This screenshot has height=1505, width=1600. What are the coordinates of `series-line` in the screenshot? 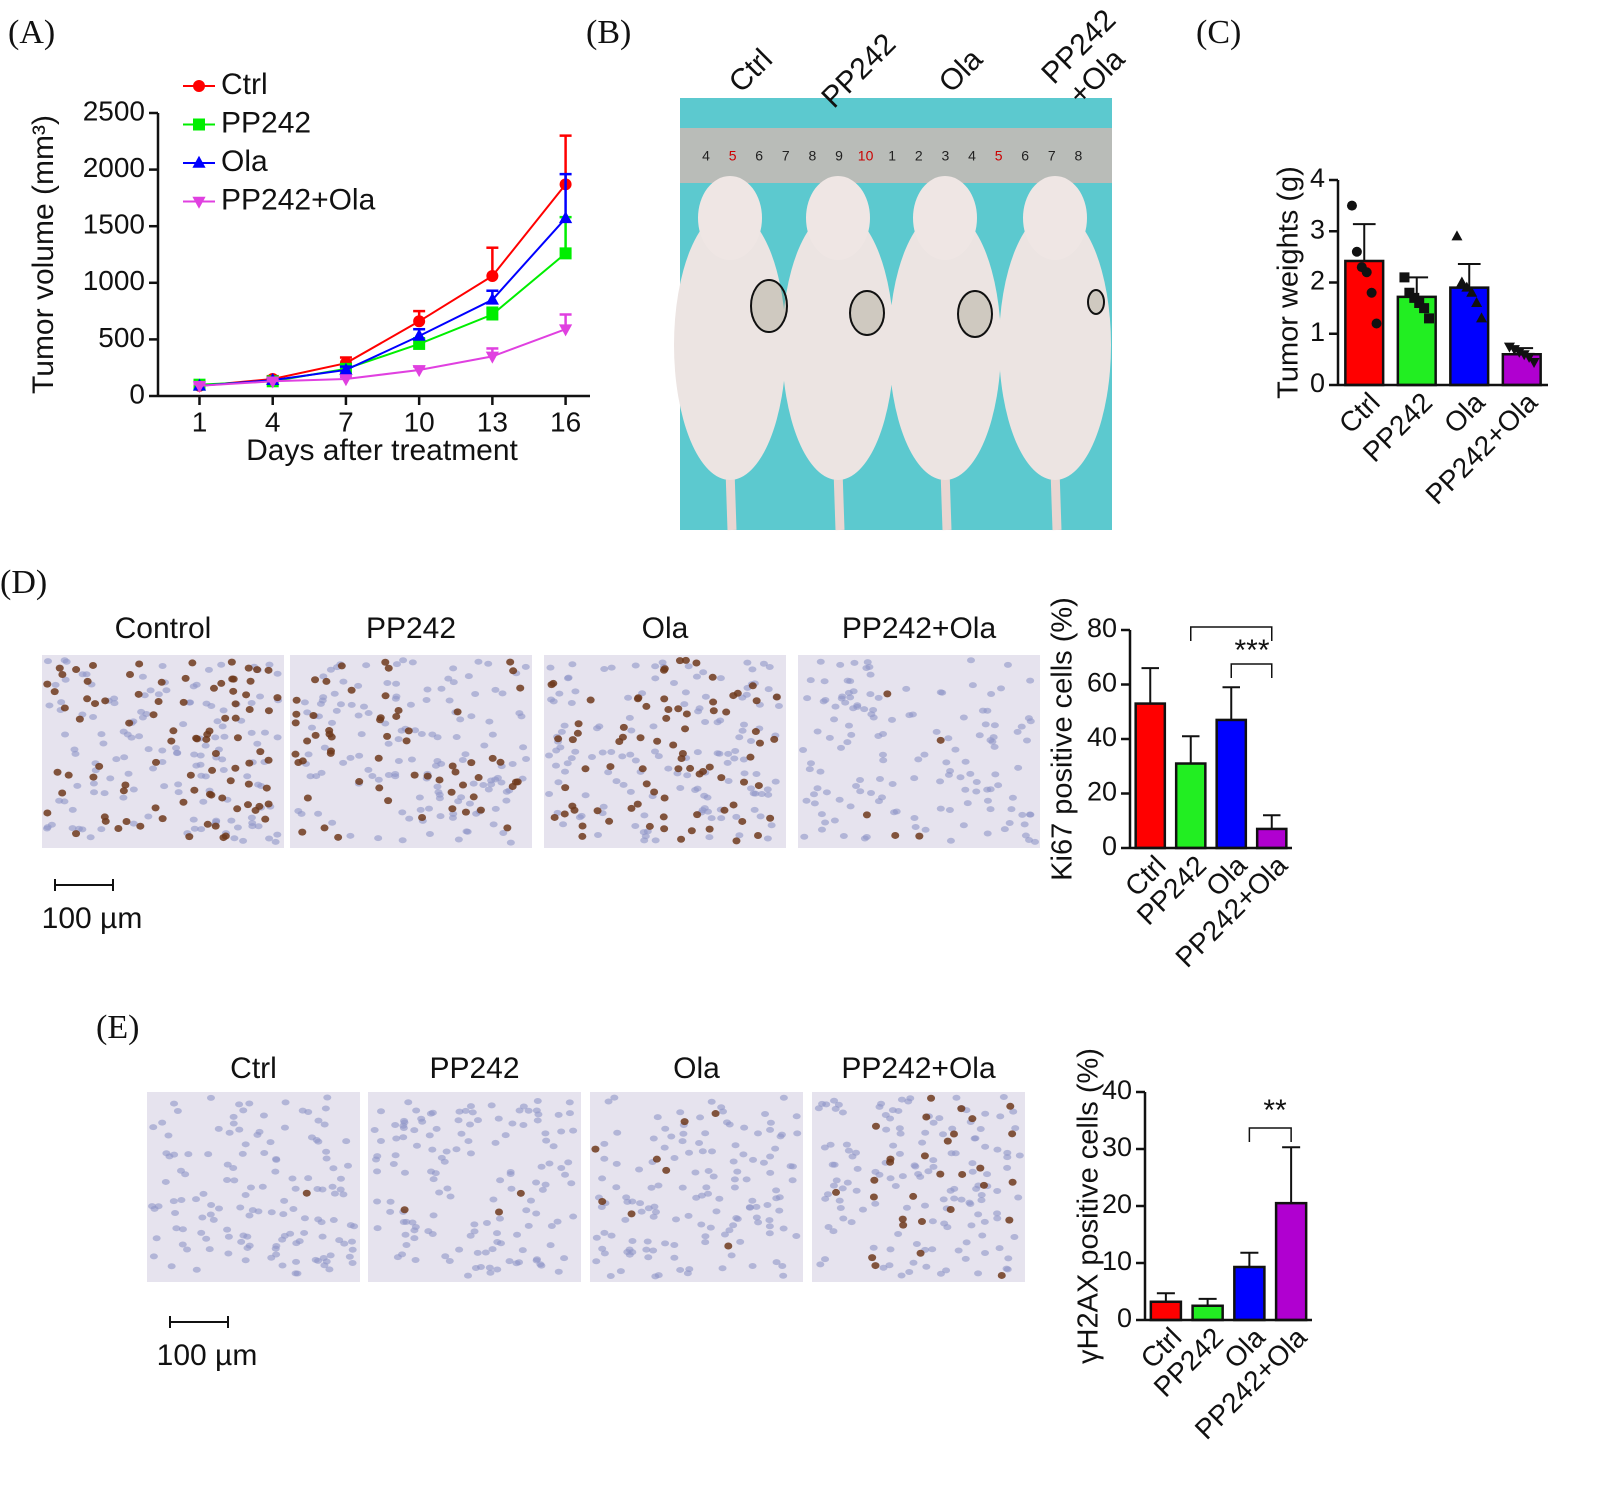 It's located at (382, 357).